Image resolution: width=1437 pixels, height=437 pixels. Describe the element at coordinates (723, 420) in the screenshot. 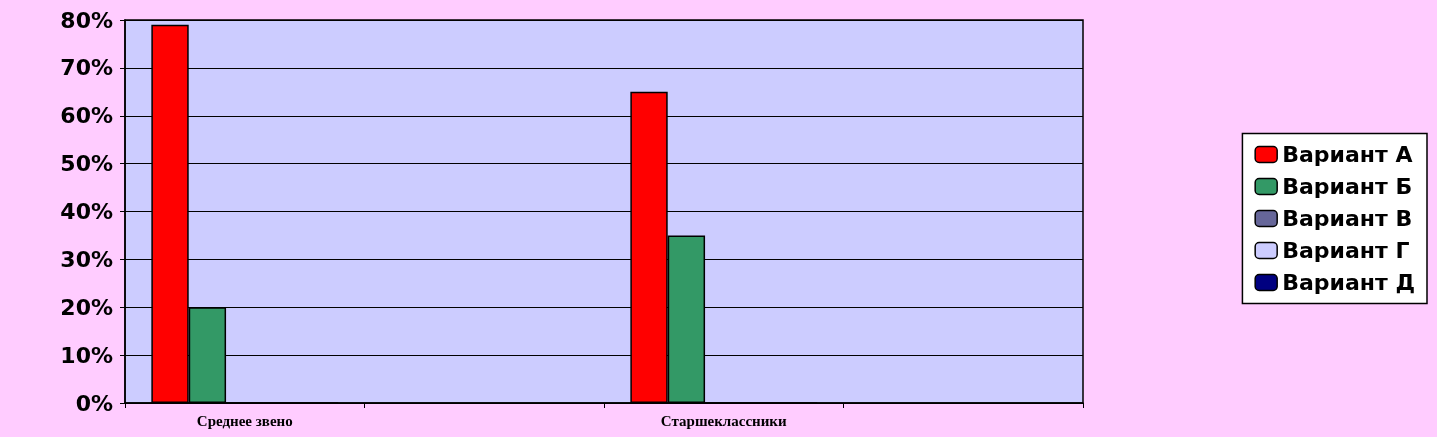

I see `x-tick-label: Старшеклассники` at that location.